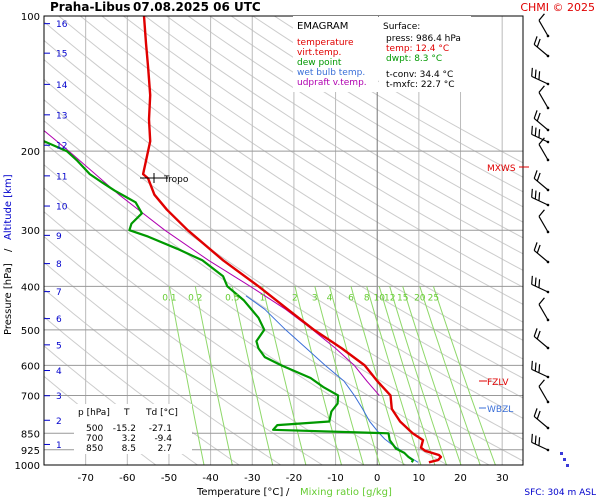 The width and height of the screenshot is (600, 500). I want to click on credit-text: CHMI © 2025, so click(557, 7).